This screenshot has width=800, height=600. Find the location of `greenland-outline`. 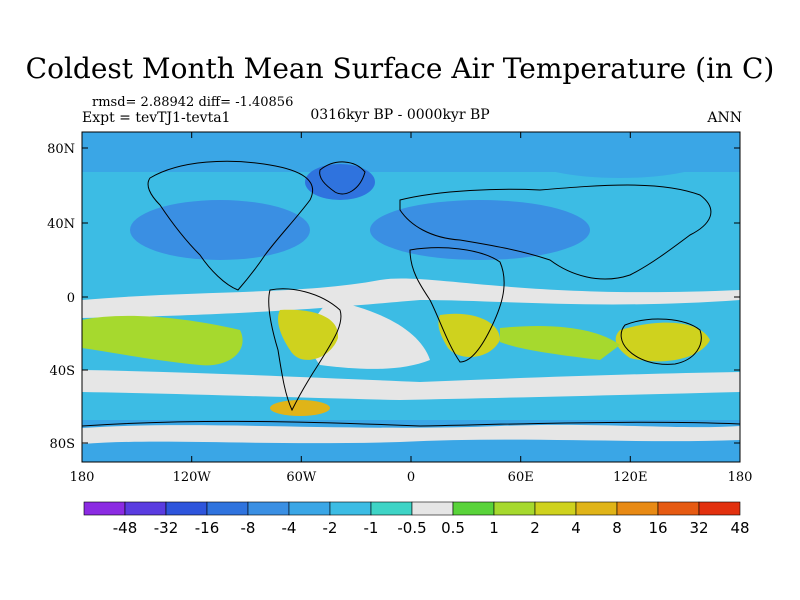

greenland-outline is located at coordinates (342, 178).